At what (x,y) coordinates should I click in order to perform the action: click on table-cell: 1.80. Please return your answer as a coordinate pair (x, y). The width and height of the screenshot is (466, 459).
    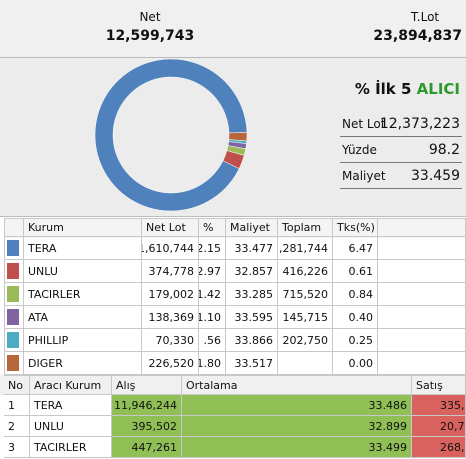
    Looking at the image, I should click on (212, 363).